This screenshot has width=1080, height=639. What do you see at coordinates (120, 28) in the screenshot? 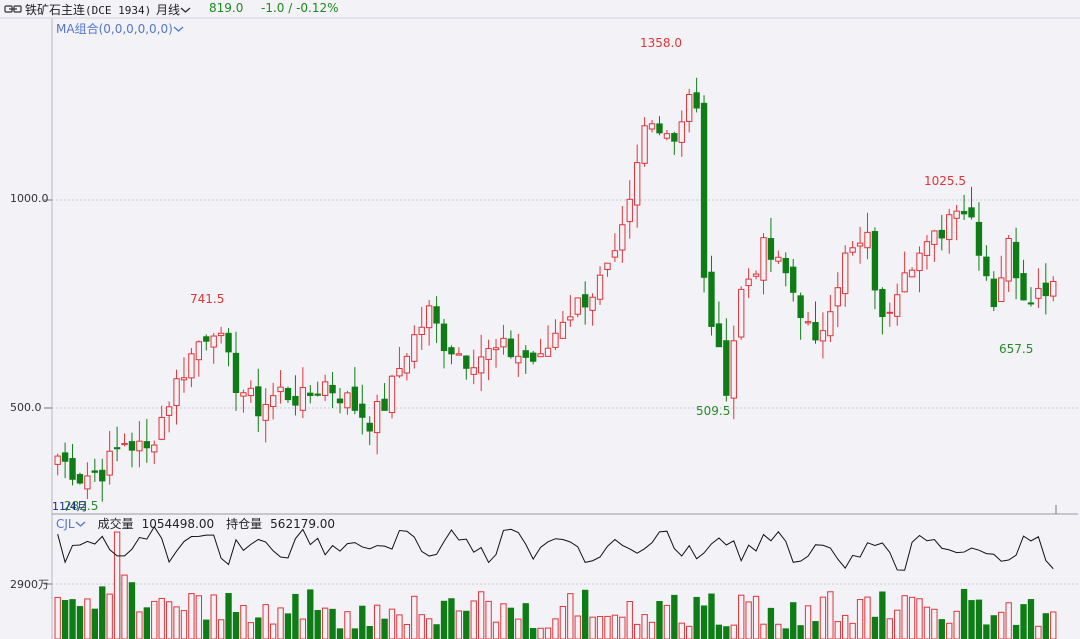
I see `ma-indicator-selector: MA组合(0,0,0,0,0,0)` at bounding box center [120, 28].